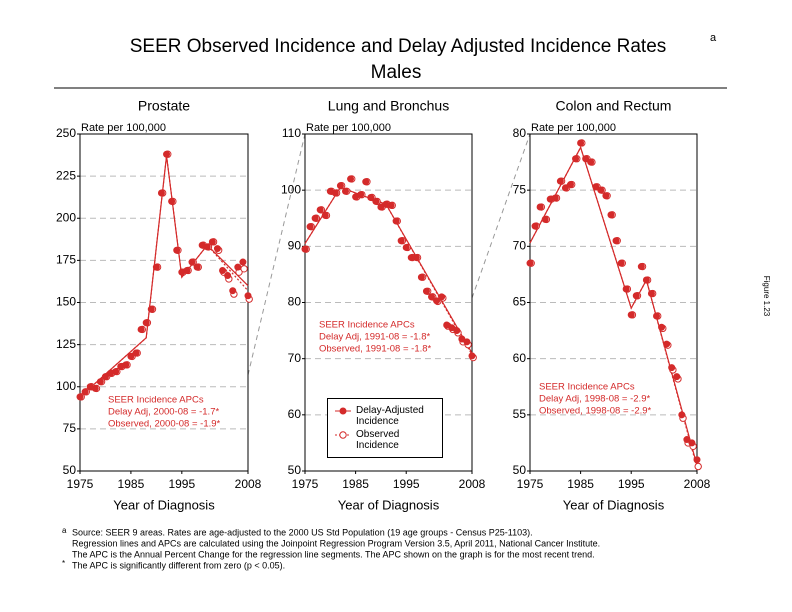 The height and width of the screenshot is (612, 792). I want to click on legend-label: Delay-Adjusted Incidence, so click(390, 416).